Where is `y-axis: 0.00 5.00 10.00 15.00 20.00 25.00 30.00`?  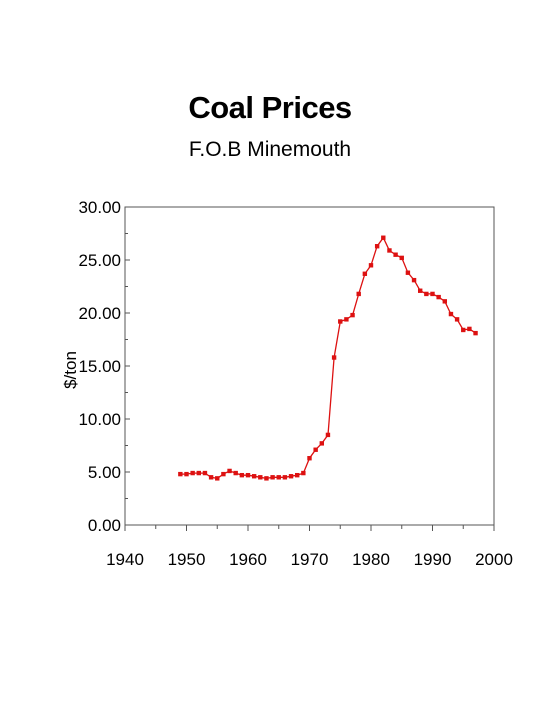
y-axis: 0.00 5.00 10.00 15.00 20.00 25.00 30.00 is located at coordinates (104, 366).